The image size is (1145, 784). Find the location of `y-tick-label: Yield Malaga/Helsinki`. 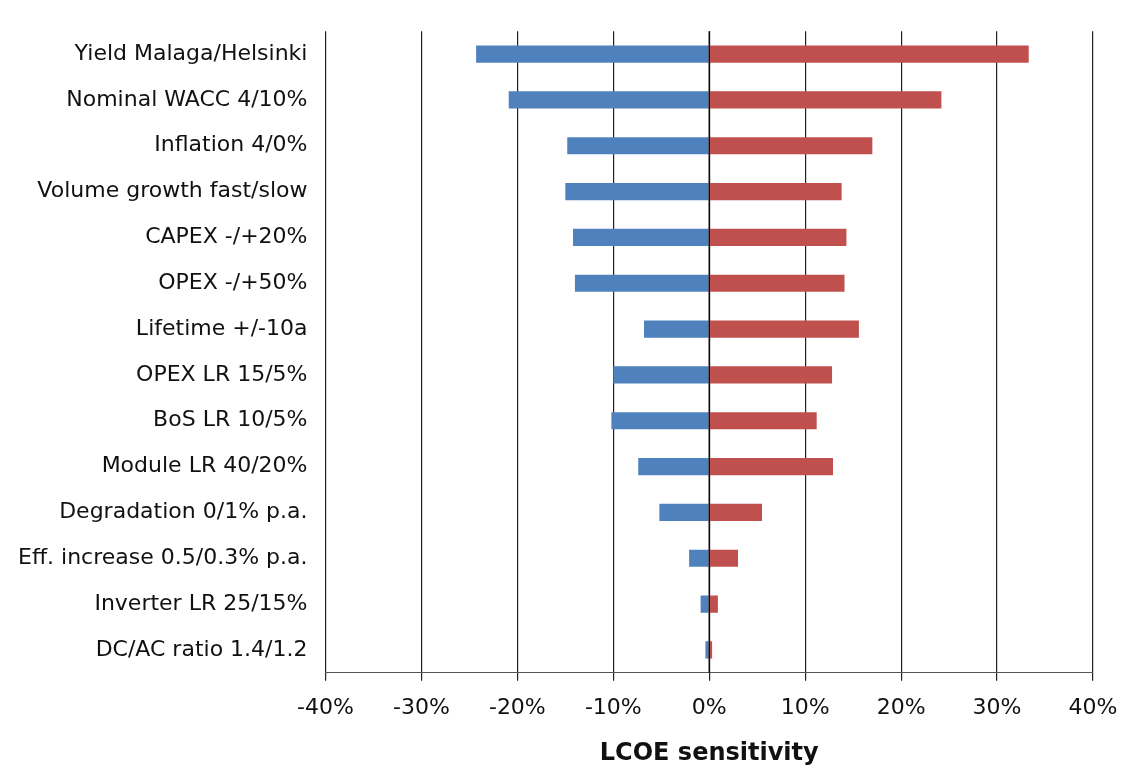

y-tick-label: Yield Malaga/Helsinki is located at coordinates (190, 52).